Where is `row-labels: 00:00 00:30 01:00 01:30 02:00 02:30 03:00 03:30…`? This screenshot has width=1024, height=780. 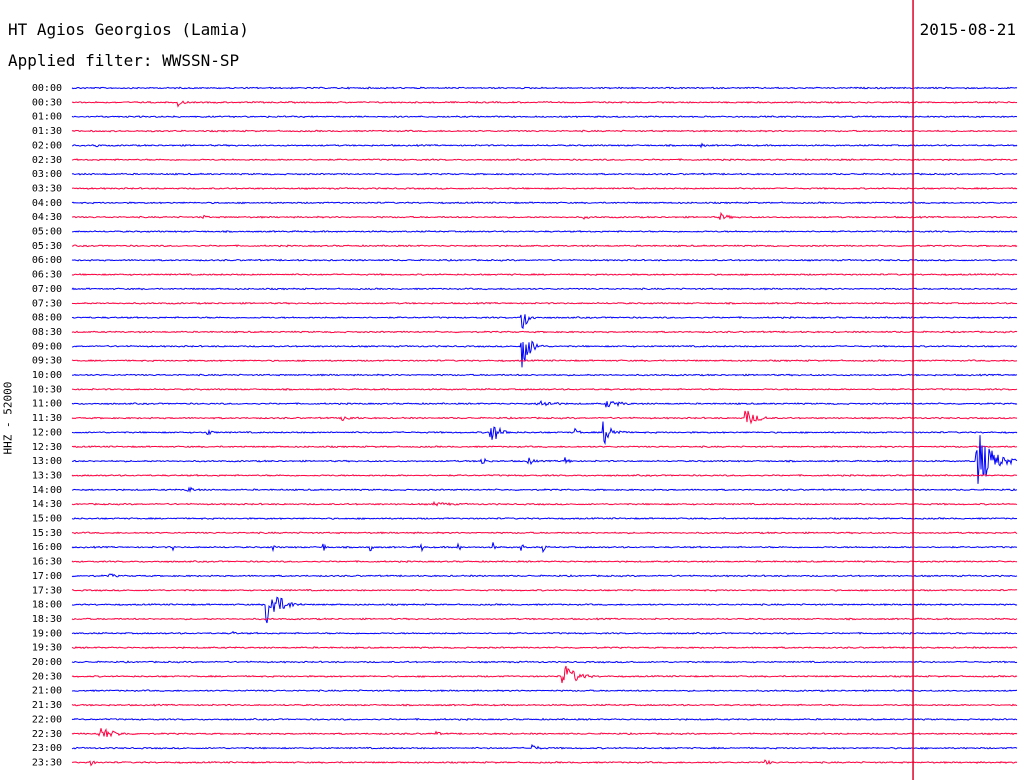 row-labels: 00:00 00:30 01:00 01:30 02:00 02:30 03:00 03:30… is located at coordinates (47, 425).